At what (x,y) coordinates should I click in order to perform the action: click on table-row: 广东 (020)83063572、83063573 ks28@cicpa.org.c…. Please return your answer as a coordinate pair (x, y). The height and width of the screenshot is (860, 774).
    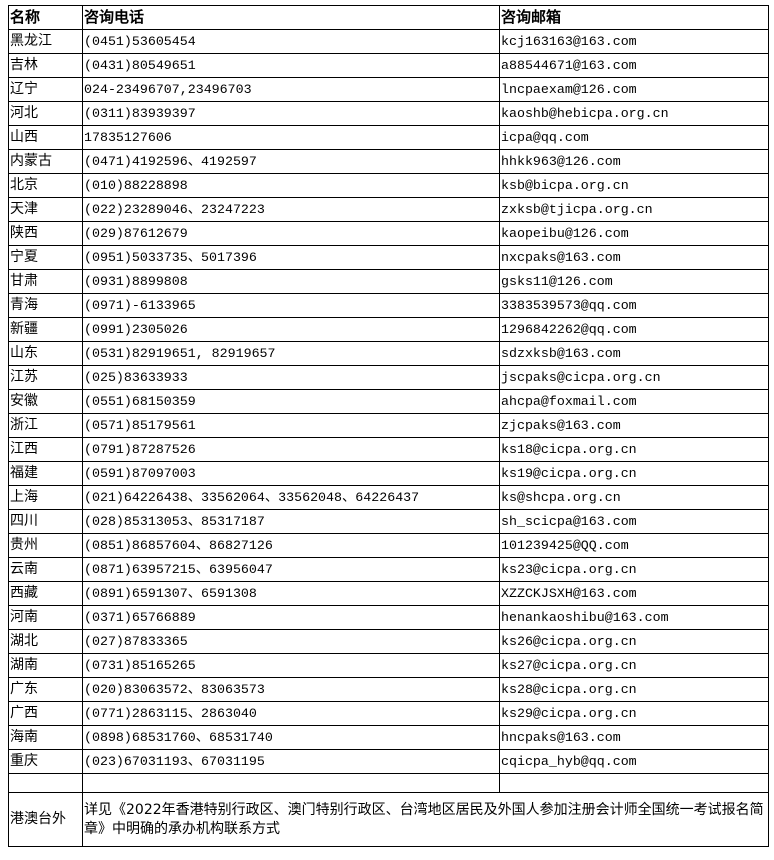
    Looking at the image, I should click on (388, 689).